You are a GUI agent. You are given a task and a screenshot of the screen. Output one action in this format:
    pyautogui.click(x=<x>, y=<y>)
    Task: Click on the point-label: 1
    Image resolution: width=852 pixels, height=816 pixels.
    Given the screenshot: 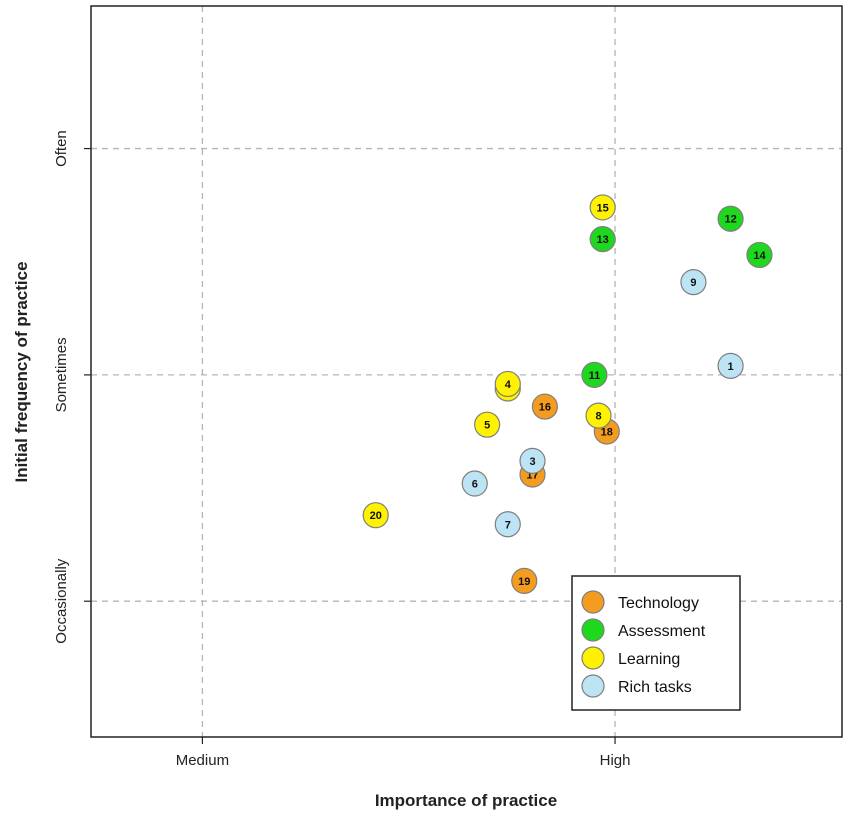 What is the action you would take?
    pyautogui.click(x=731, y=367)
    